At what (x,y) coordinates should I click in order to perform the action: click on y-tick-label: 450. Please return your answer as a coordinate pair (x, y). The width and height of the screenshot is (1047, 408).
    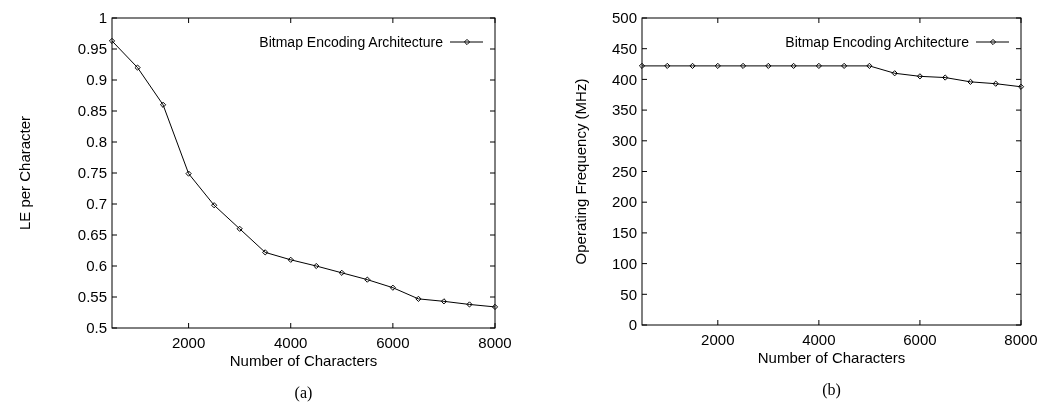
    Looking at the image, I should click on (624, 48).